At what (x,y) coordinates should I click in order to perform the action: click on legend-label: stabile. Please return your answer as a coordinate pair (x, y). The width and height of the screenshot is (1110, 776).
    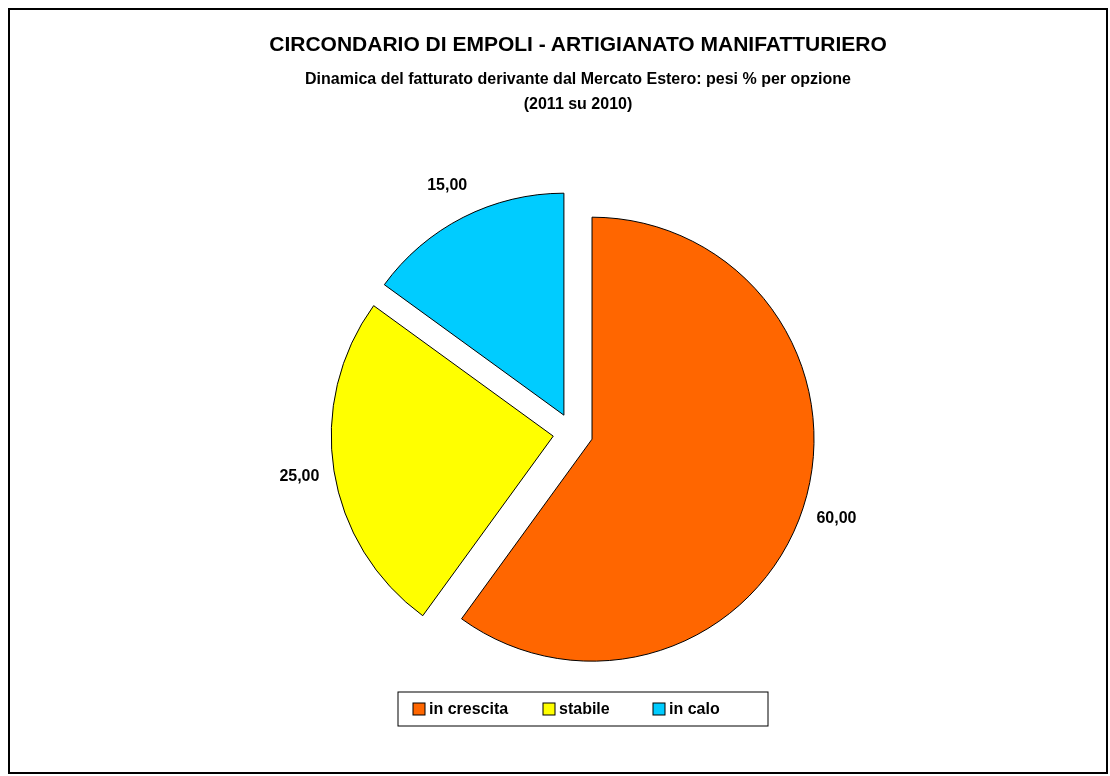
    Looking at the image, I should click on (584, 708).